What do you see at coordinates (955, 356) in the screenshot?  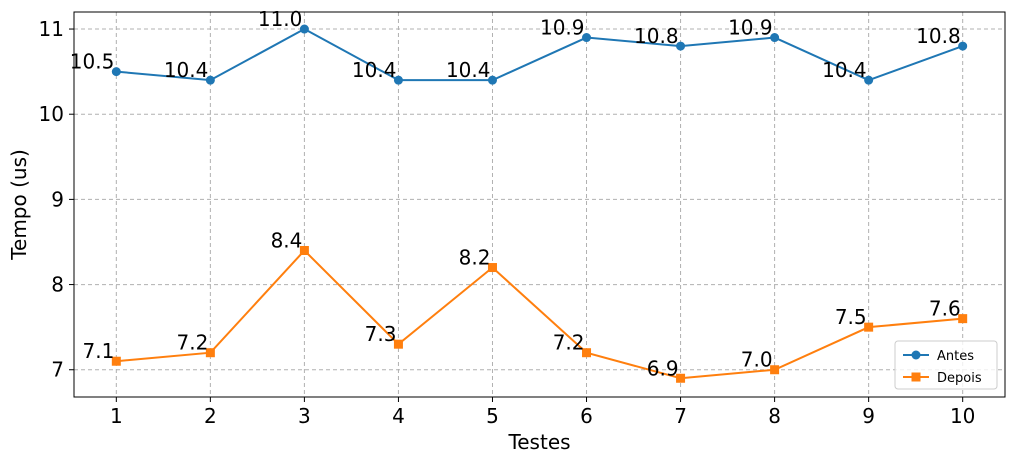 I see `legend-label-antes: Antes` at bounding box center [955, 356].